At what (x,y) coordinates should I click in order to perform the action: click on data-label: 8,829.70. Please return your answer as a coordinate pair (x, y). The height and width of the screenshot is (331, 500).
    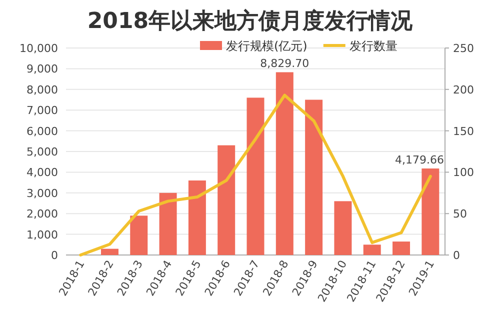
    Looking at the image, I should click on (285, 63).